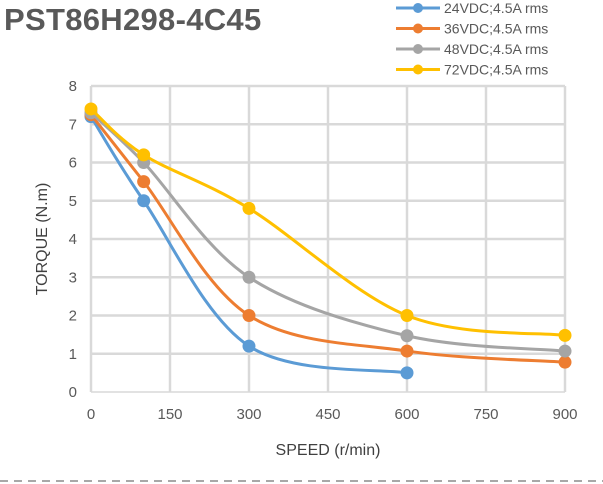 The height and width of the screenshot is (484, 603). Describe the element at coordinates (496, 29) in the screenshot. I see `legend-label: 36VDC;4.5A rms` at that location.